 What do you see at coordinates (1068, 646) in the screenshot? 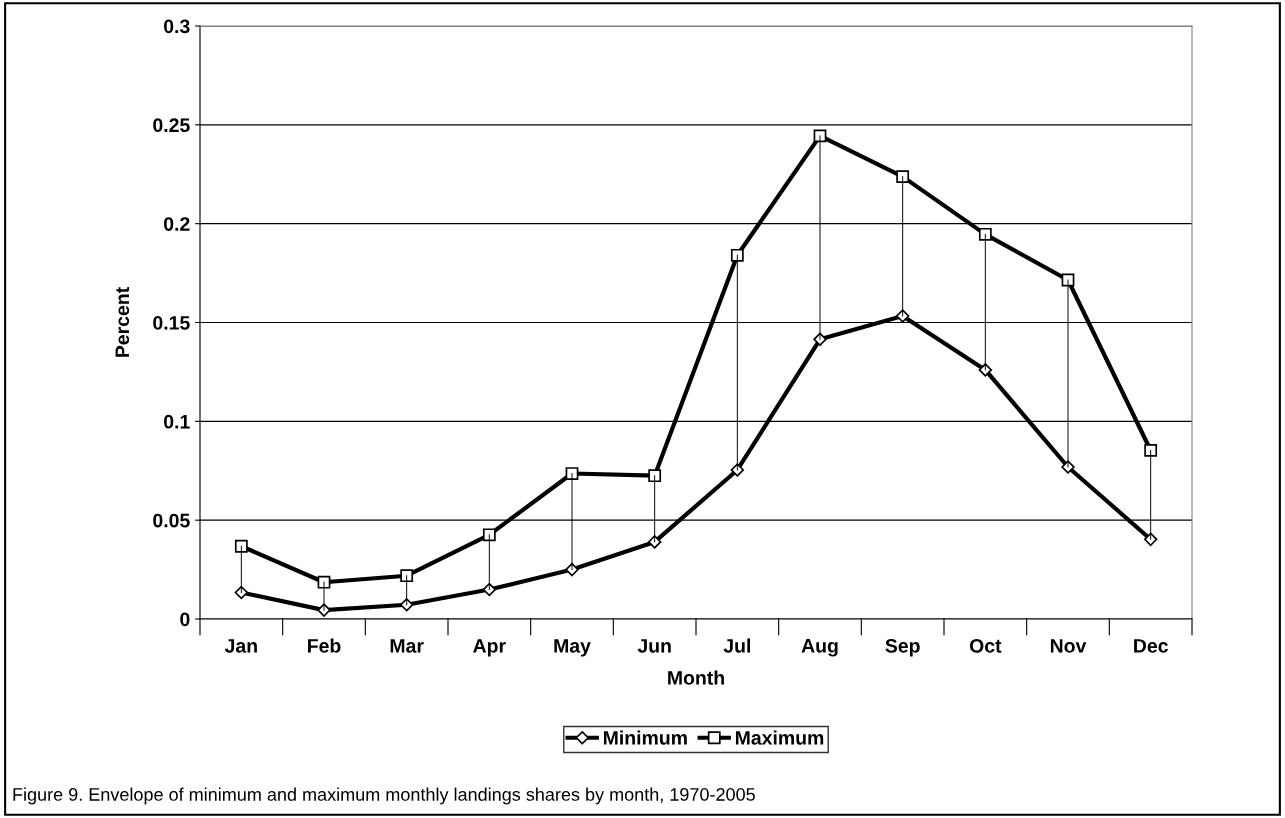
I see `x-tick-label: Nov` at bounding box center [1068, 646].